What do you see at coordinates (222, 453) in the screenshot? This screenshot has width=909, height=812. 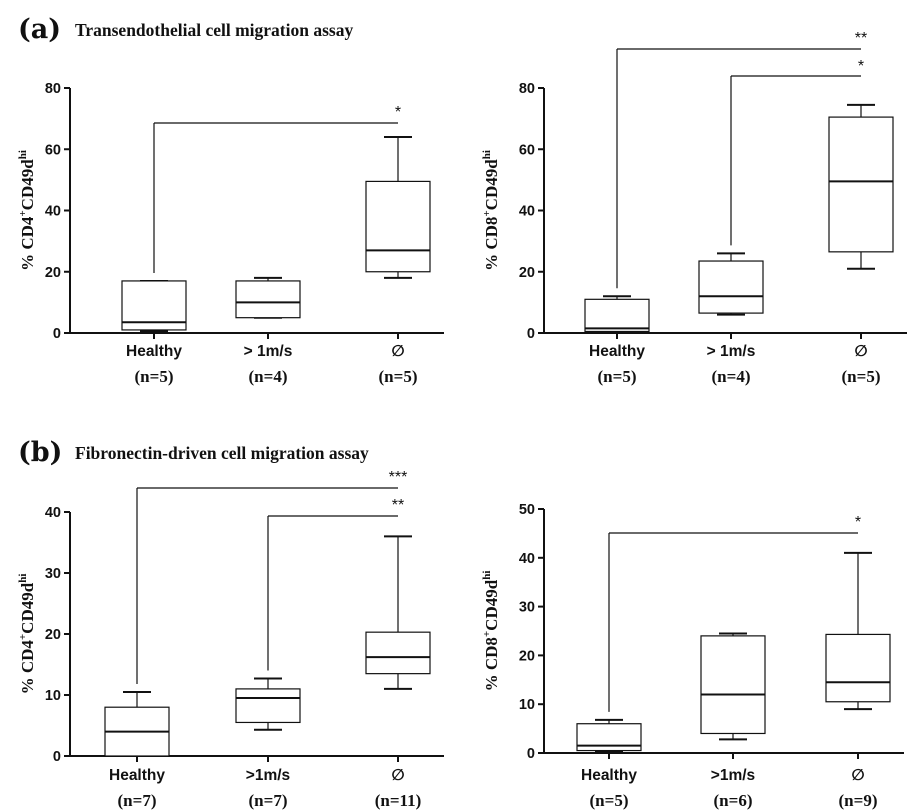 I see `section-title-b: Fibronectin-driven cell migration assay` at bounding box center [222, 453].